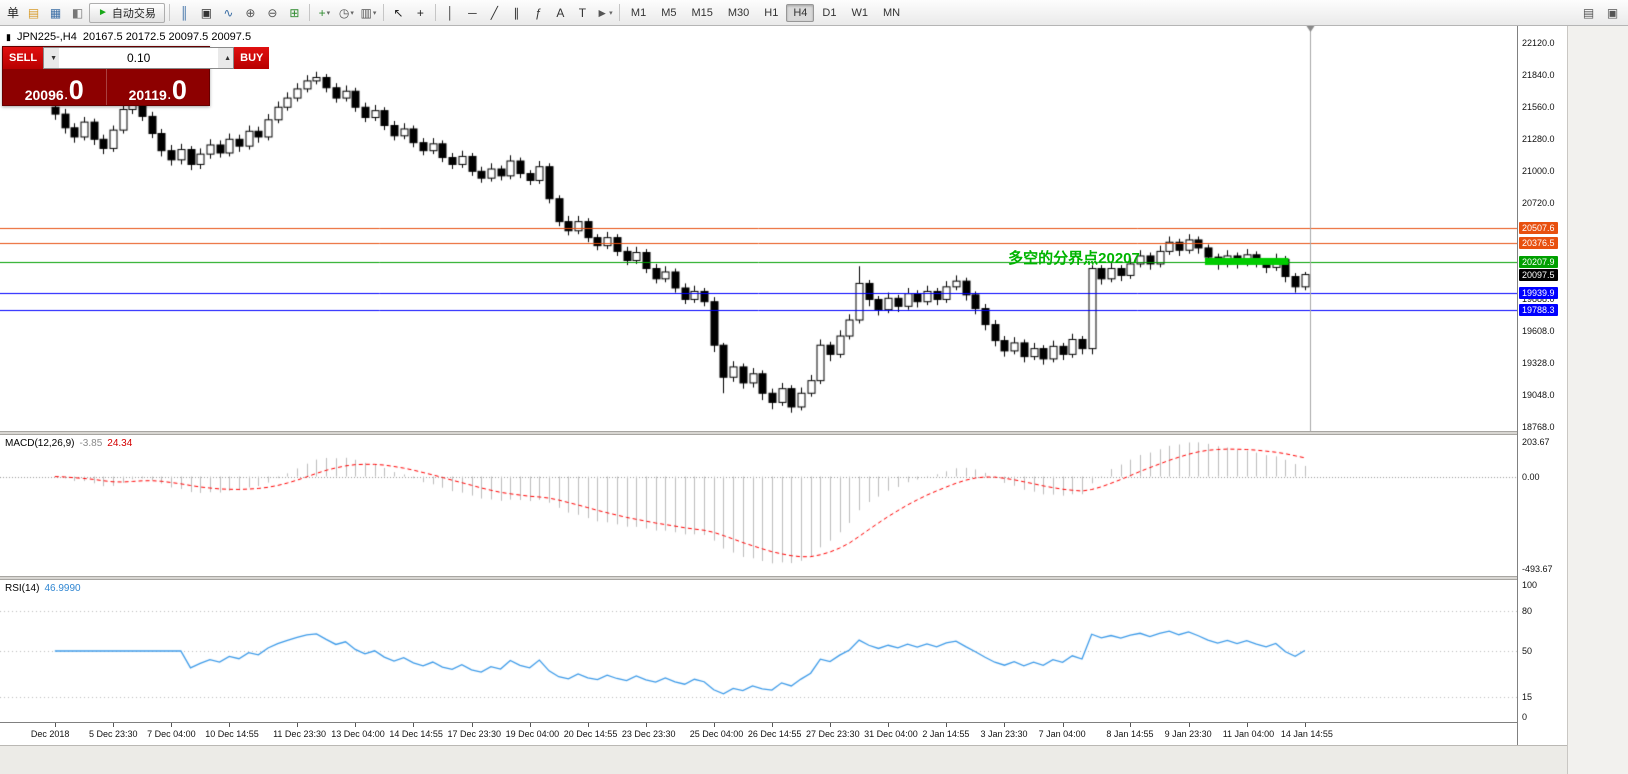 Image resolution: width=1628 pixels, height=774 pixels. What do you see at coordinates (604, 12) in the screenshot?
I see `arrows-button: ► ▾` at bounding box center [604, 12].